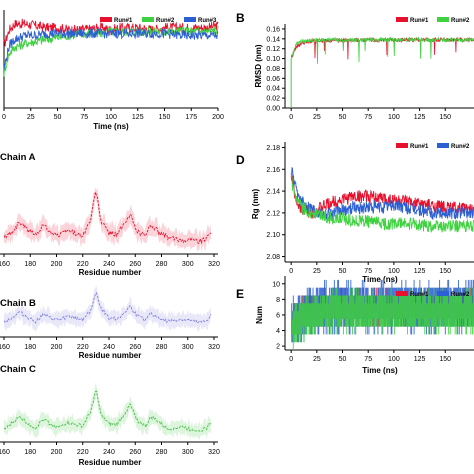 Image resolution: width=474 pixels, height=474 pixels. I want to click on x-tick-label: 240, so click(109, 347).